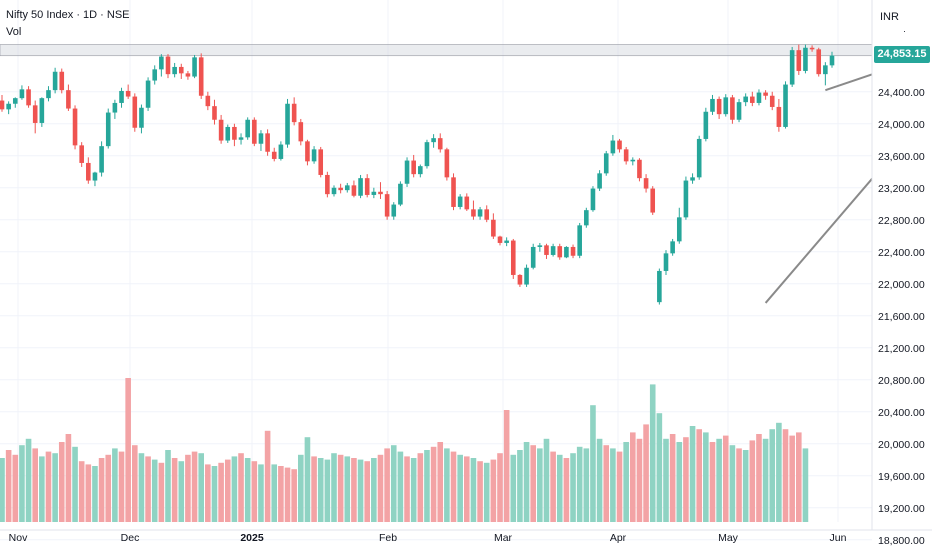  I want to click on price-tick-label: 19,200.00, so click(901, 509).